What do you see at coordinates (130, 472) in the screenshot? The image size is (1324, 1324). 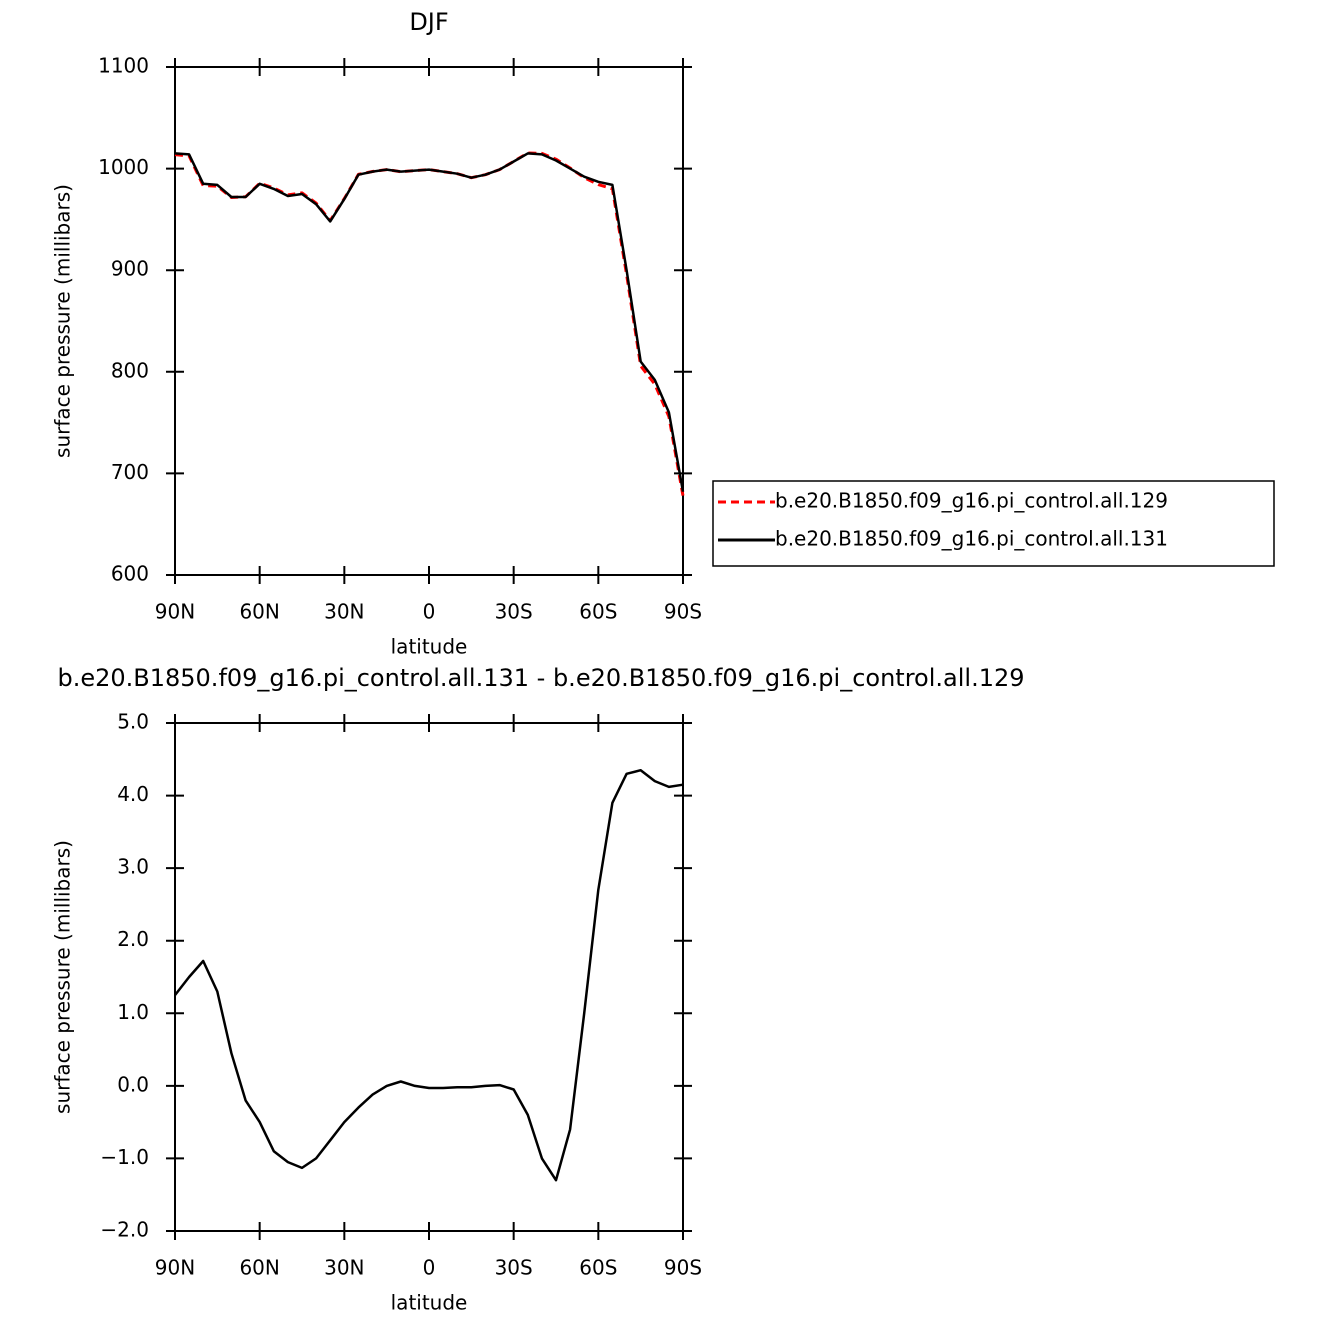 I see `y-tick-label: 700` at bounding box center [130, 472].